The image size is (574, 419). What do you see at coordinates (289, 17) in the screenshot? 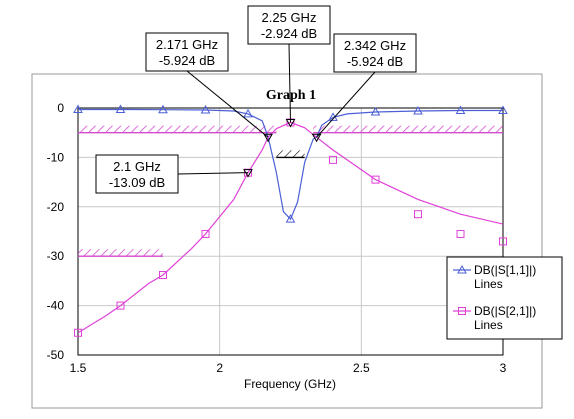
I see `annotation-frequency: 2.25 GHz` at bounding box center [289, 17].